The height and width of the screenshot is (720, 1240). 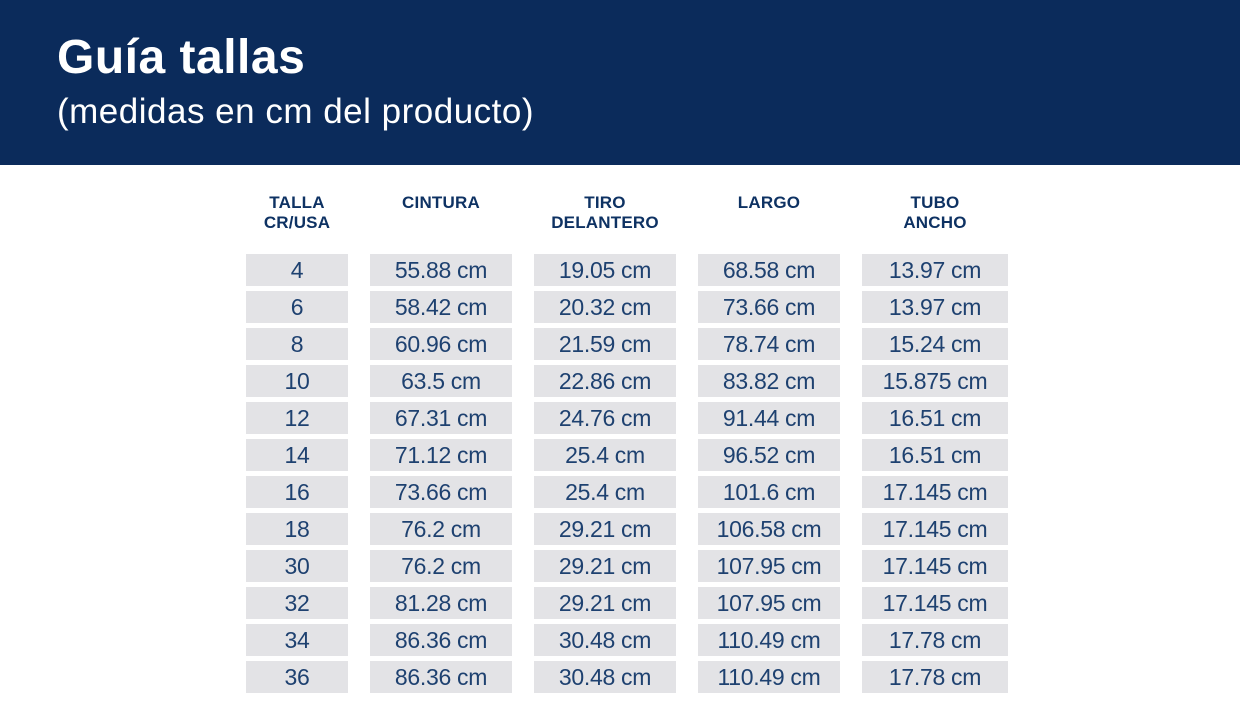 I want to click on size-cell: 32, so click(x=297, y=603).